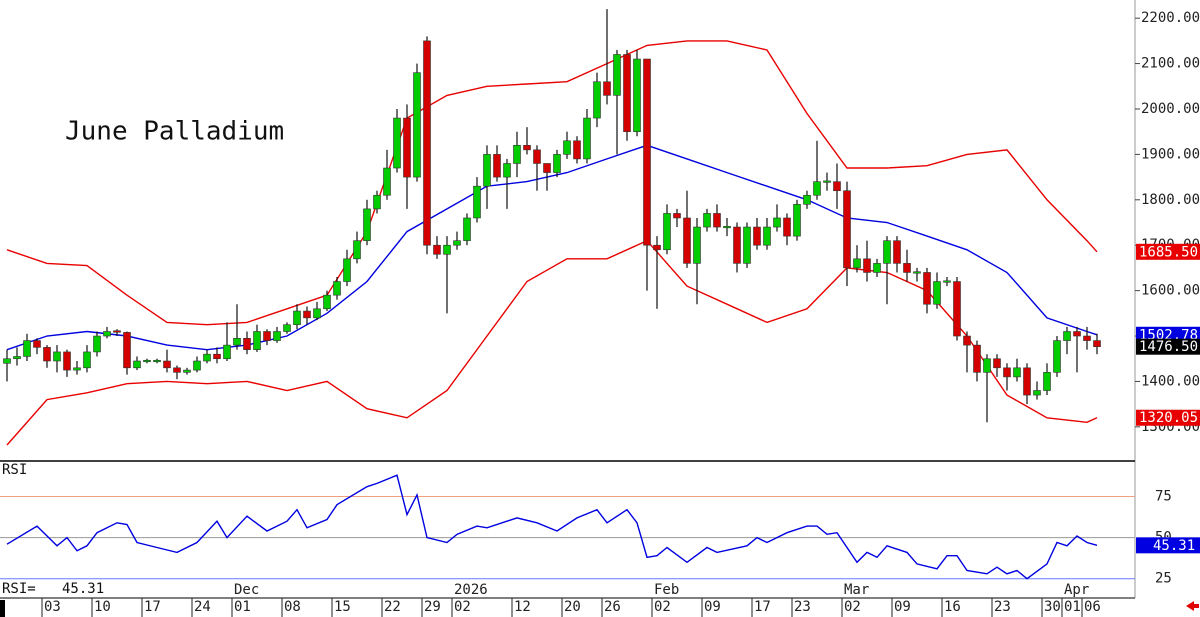 This screenshot has height=617, width=1200. I want to click on x-tick-label: 06, so click(1092, 607).